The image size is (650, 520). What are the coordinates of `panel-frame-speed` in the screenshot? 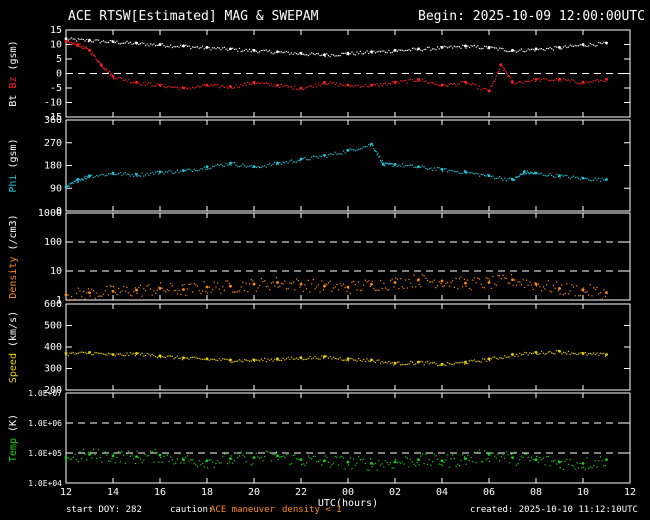 It's located at (348, 347).